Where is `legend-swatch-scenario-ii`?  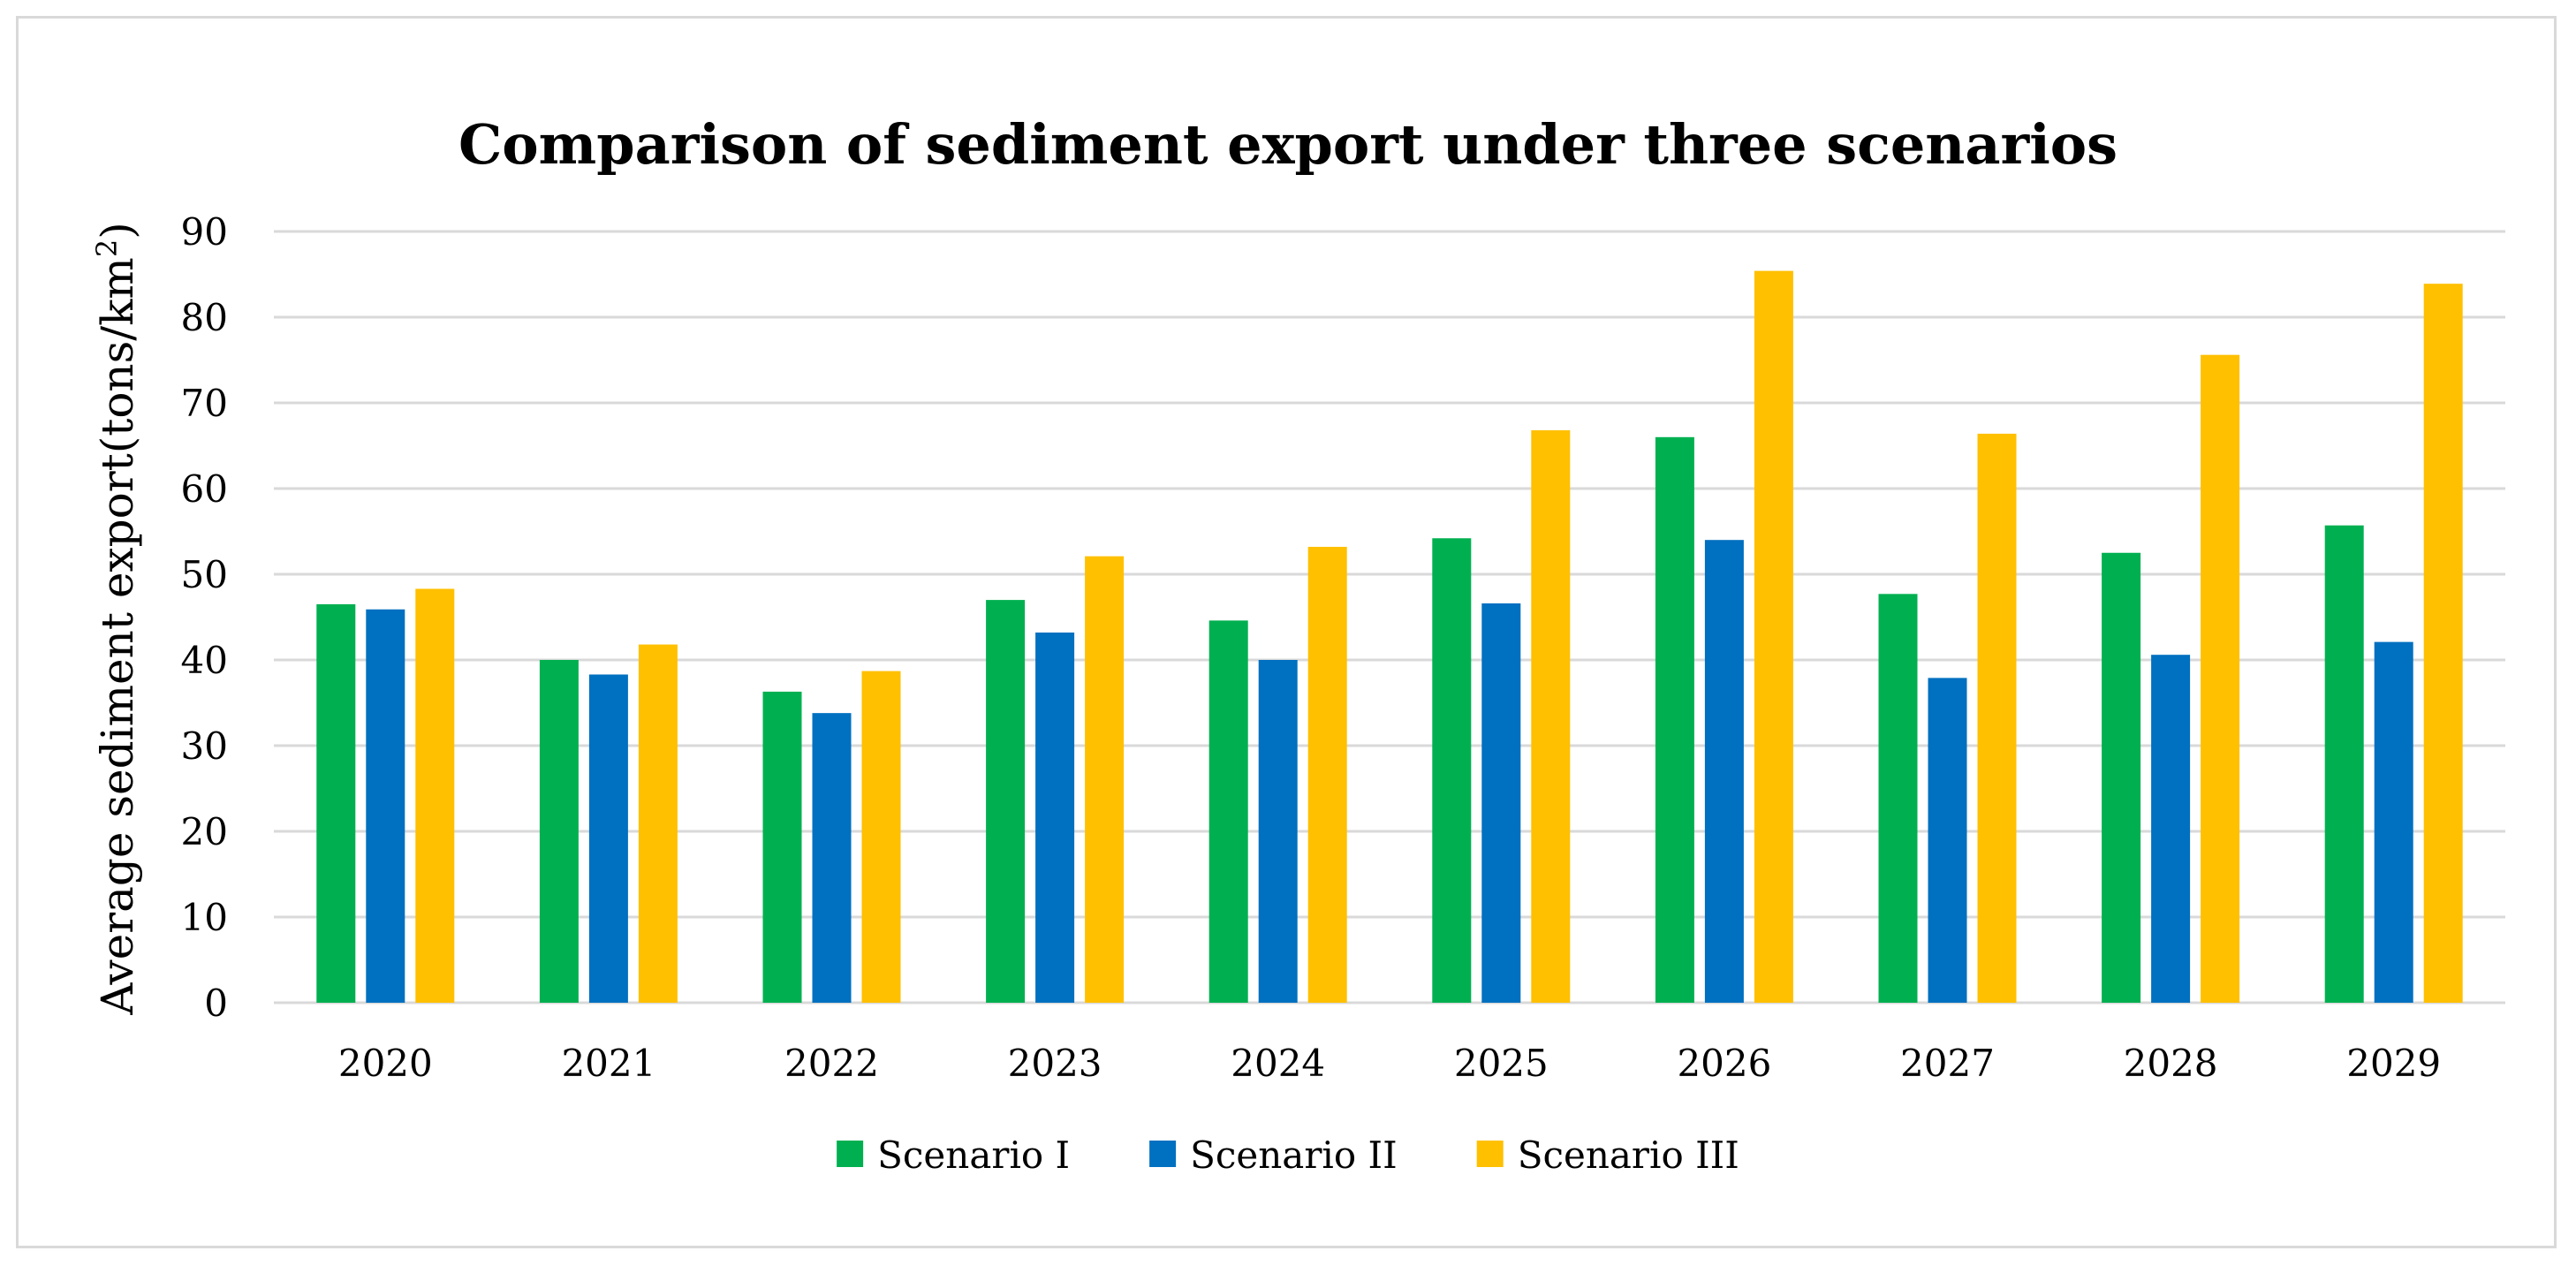
legend-swatch-scenario-ii is located at coordinates (1163, 1154).